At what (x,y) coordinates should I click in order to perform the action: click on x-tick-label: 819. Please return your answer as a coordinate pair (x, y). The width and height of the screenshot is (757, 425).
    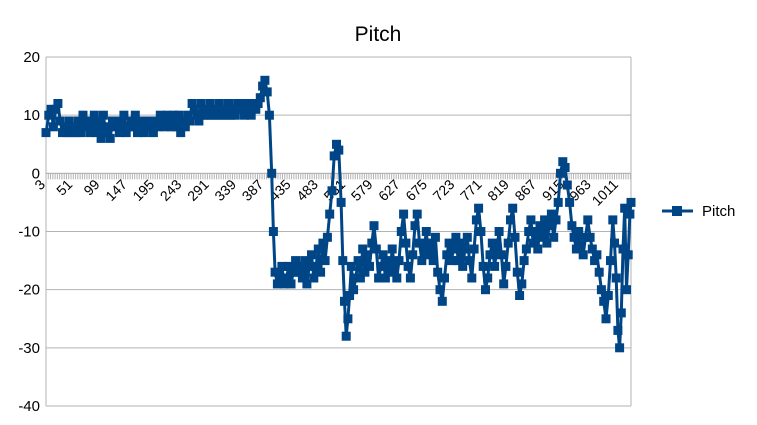
    Looking at the image, I should click on (498, 190).